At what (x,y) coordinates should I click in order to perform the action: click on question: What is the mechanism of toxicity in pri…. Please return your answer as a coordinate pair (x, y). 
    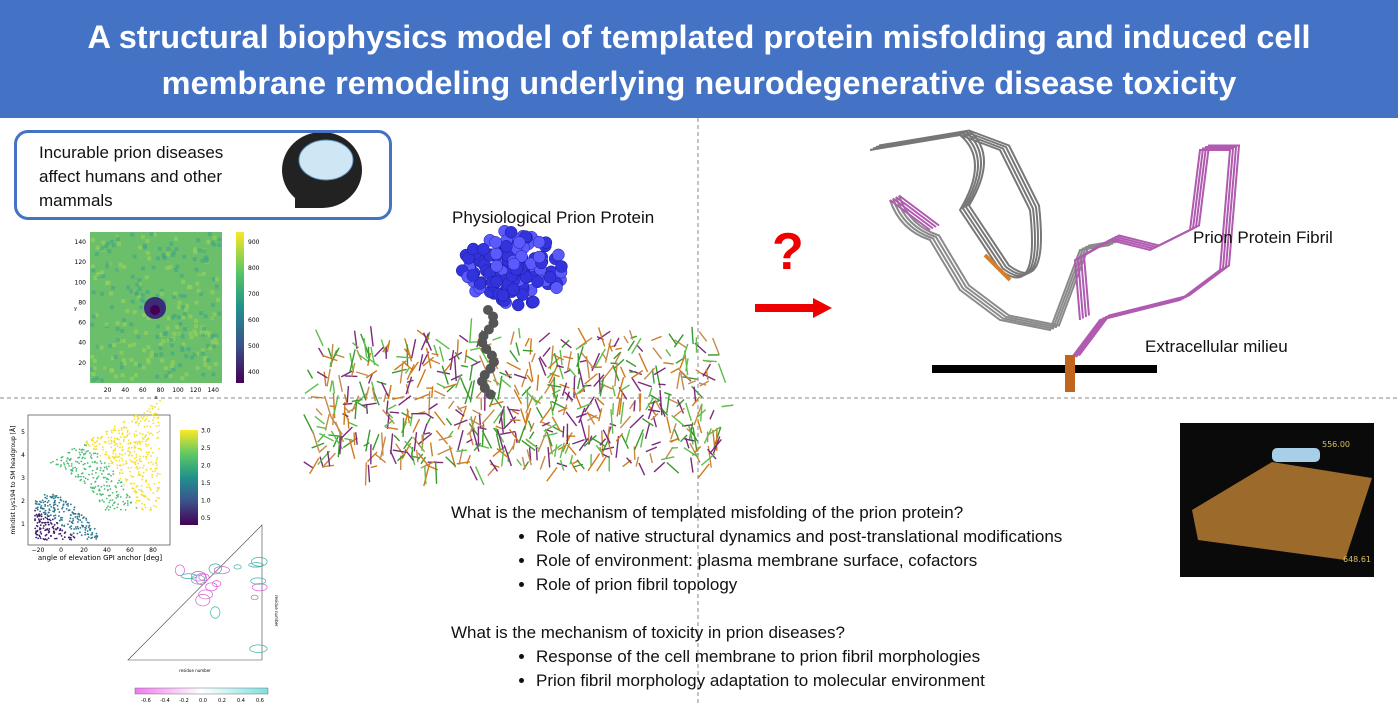
    Looking at the image, I should click on (648, 632).